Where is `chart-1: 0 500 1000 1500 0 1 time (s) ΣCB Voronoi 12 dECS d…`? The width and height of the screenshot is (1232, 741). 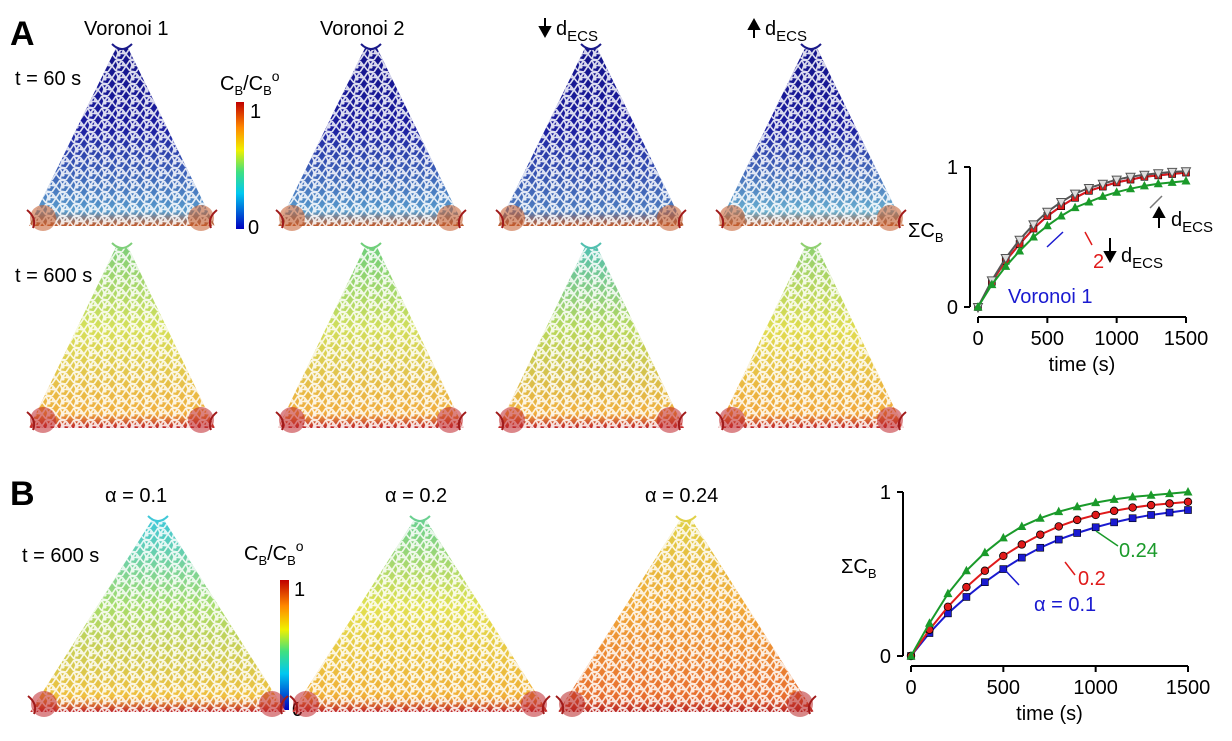
chart-1: 0 500 1000 1500 0 1 time (s) ΣCB Voronoi 12 dECS d… is located at coordinates (1060, 266).